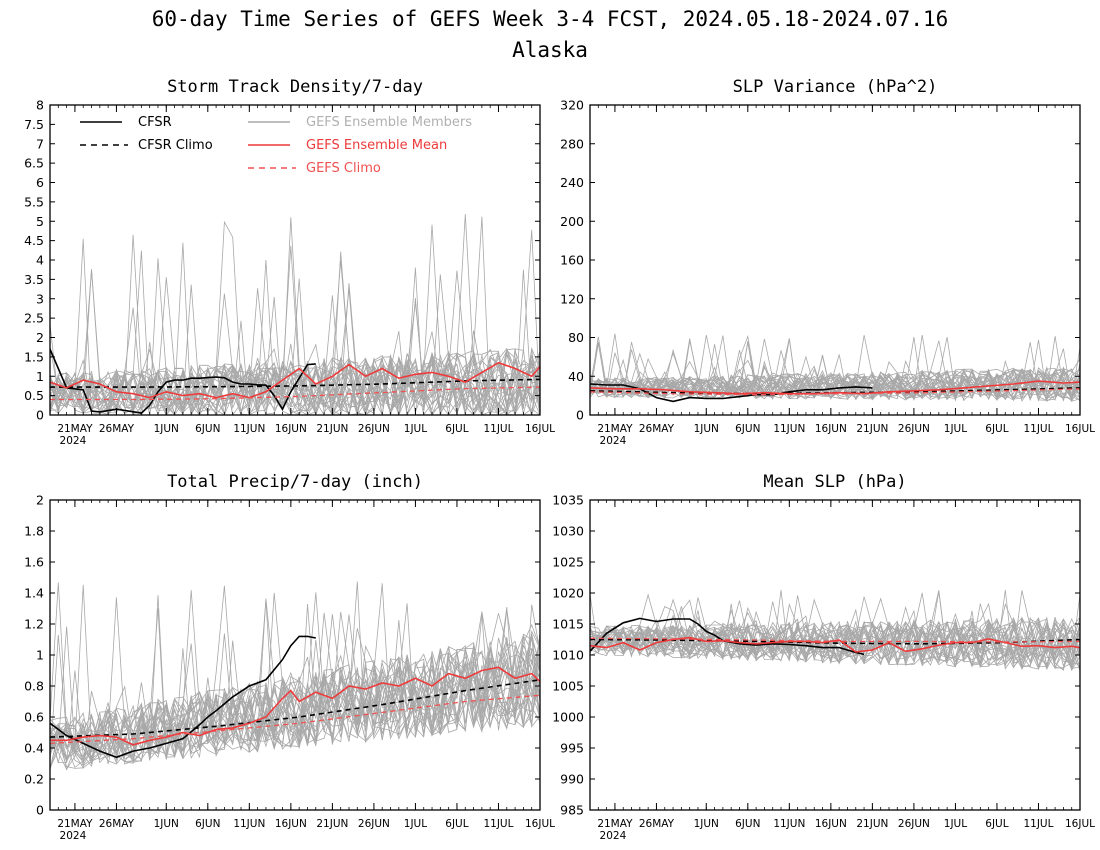 The image size is (1100, 850). I want to click on y-tick-label: 80, so click(576, 337).